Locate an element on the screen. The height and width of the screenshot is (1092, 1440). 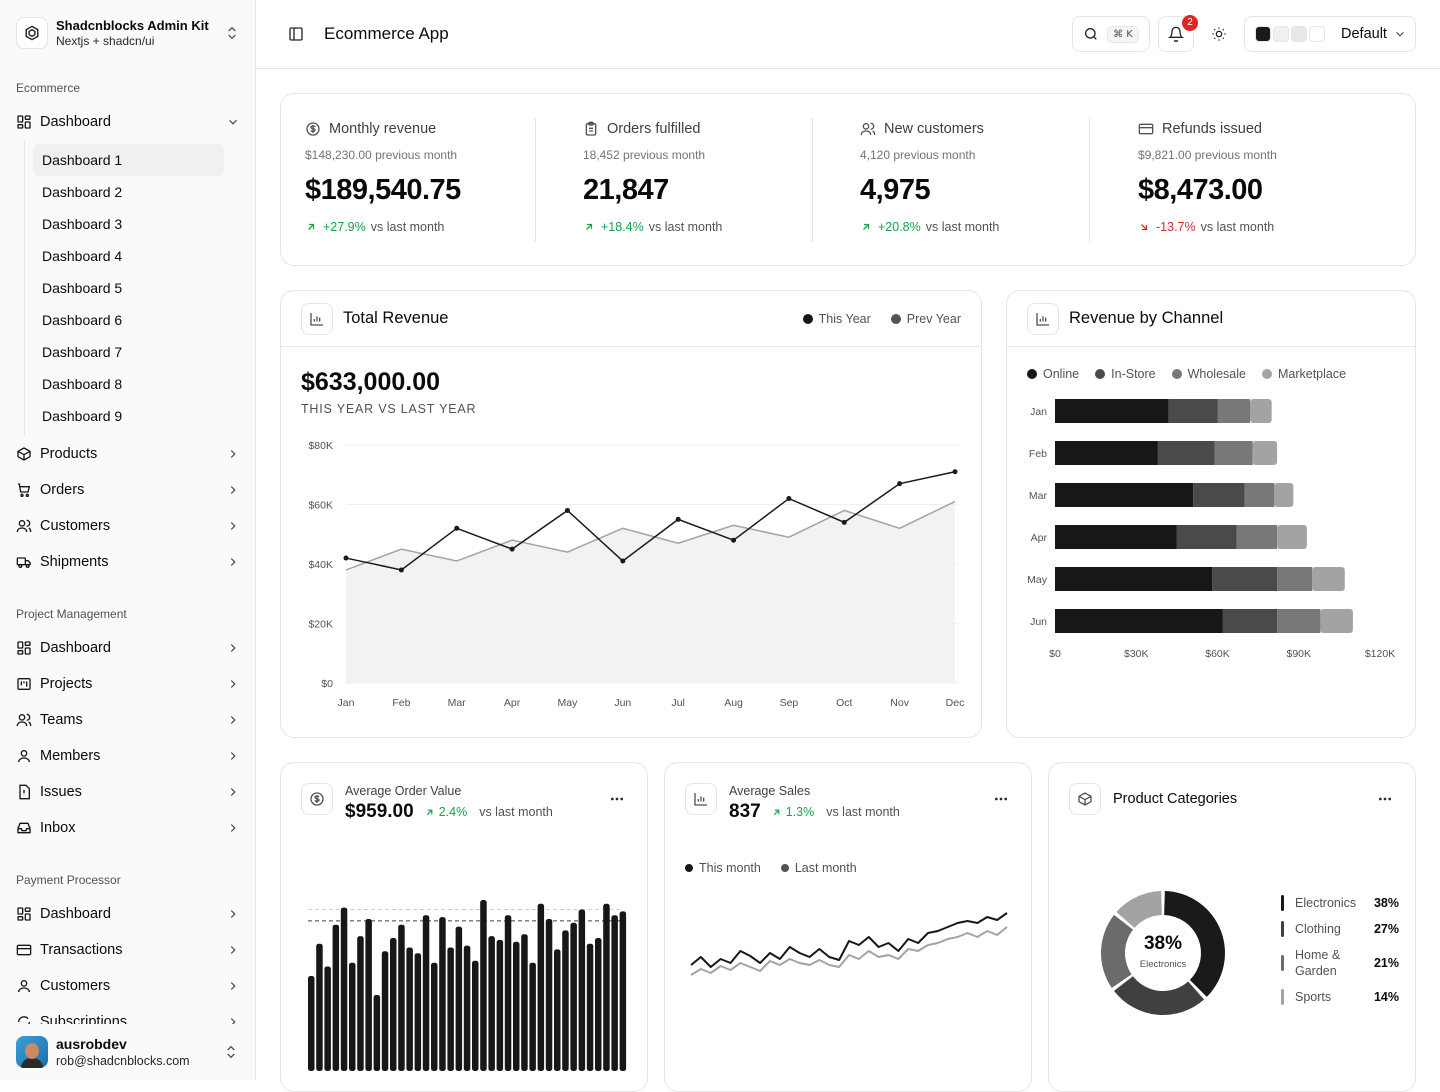
legend-this-year: This Year is located at coordinates (844, 318).